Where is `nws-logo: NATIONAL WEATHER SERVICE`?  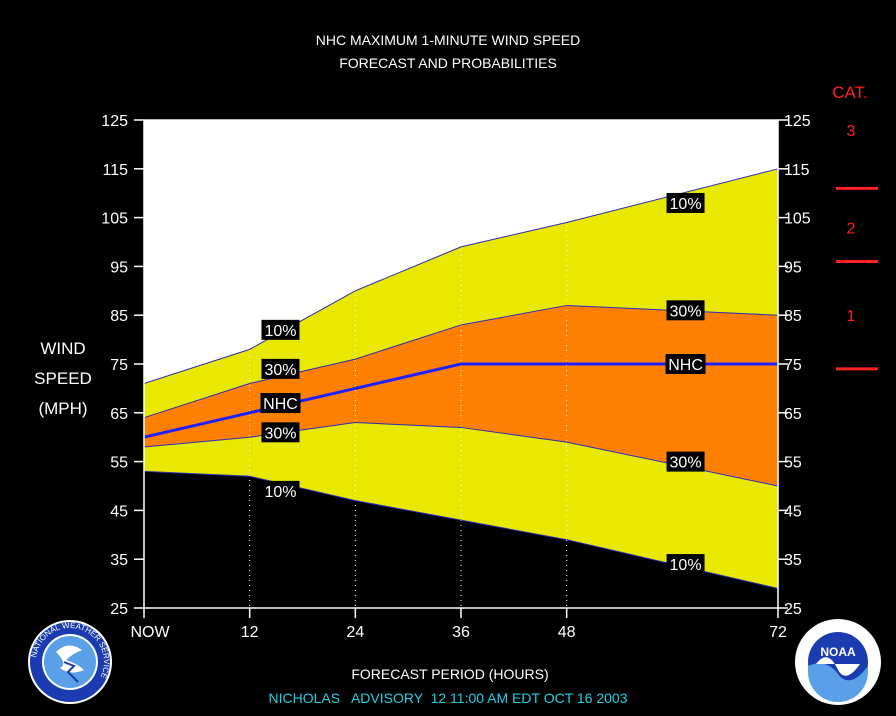
nws-logo: NATIONAL WEATHER SERVICE is located at coordinates (70, 662).